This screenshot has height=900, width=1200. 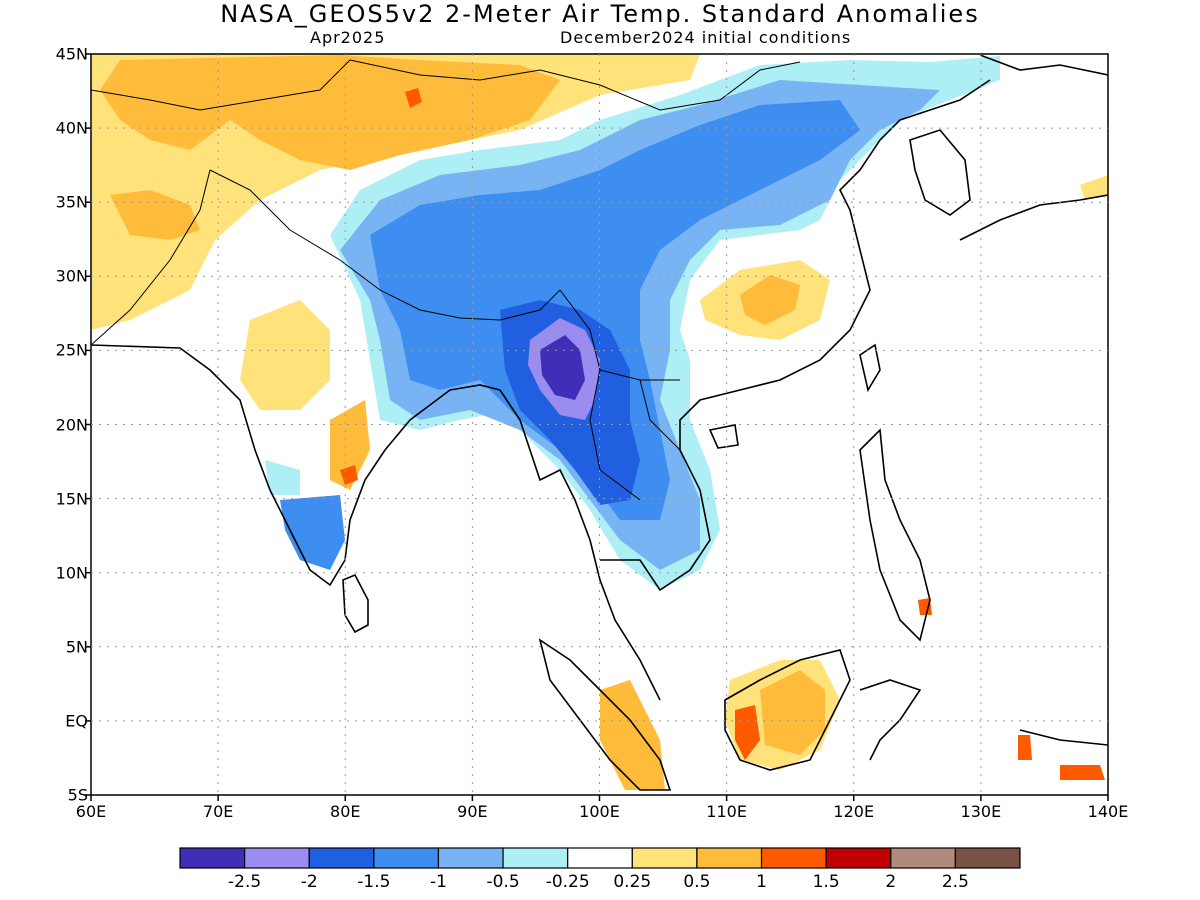 I want to click on border-pakistan, so click(x=151, y=257).